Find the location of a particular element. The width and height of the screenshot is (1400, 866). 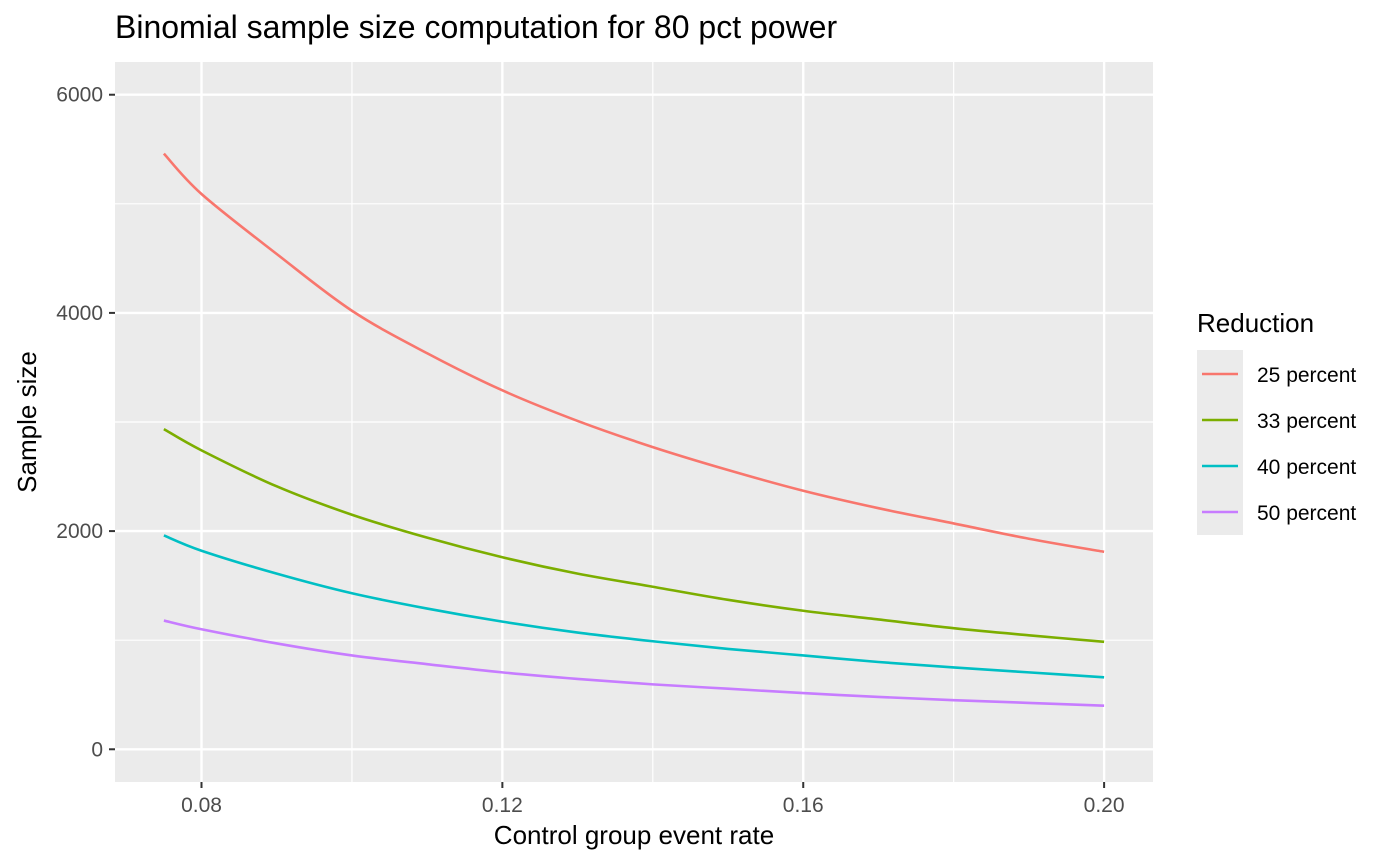

legend-label-25-percent: 25 percent is located at coordinates (1306, 375).